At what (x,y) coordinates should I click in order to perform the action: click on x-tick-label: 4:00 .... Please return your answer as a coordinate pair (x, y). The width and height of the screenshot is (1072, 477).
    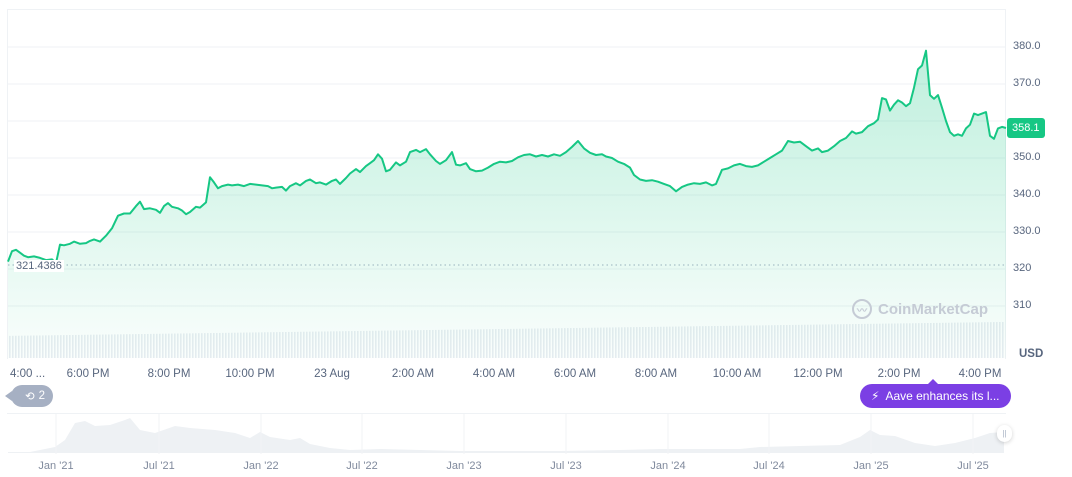
    Looking at the image, I should click on (28, 374).